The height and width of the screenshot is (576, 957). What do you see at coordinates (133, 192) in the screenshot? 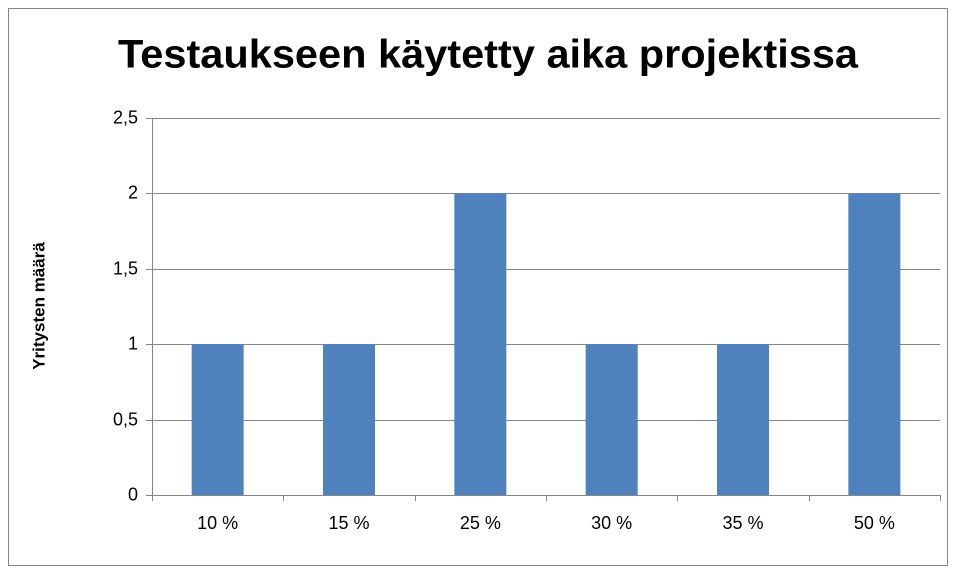
I see `y-tick-label: 2` at bounding box center [133, 192].